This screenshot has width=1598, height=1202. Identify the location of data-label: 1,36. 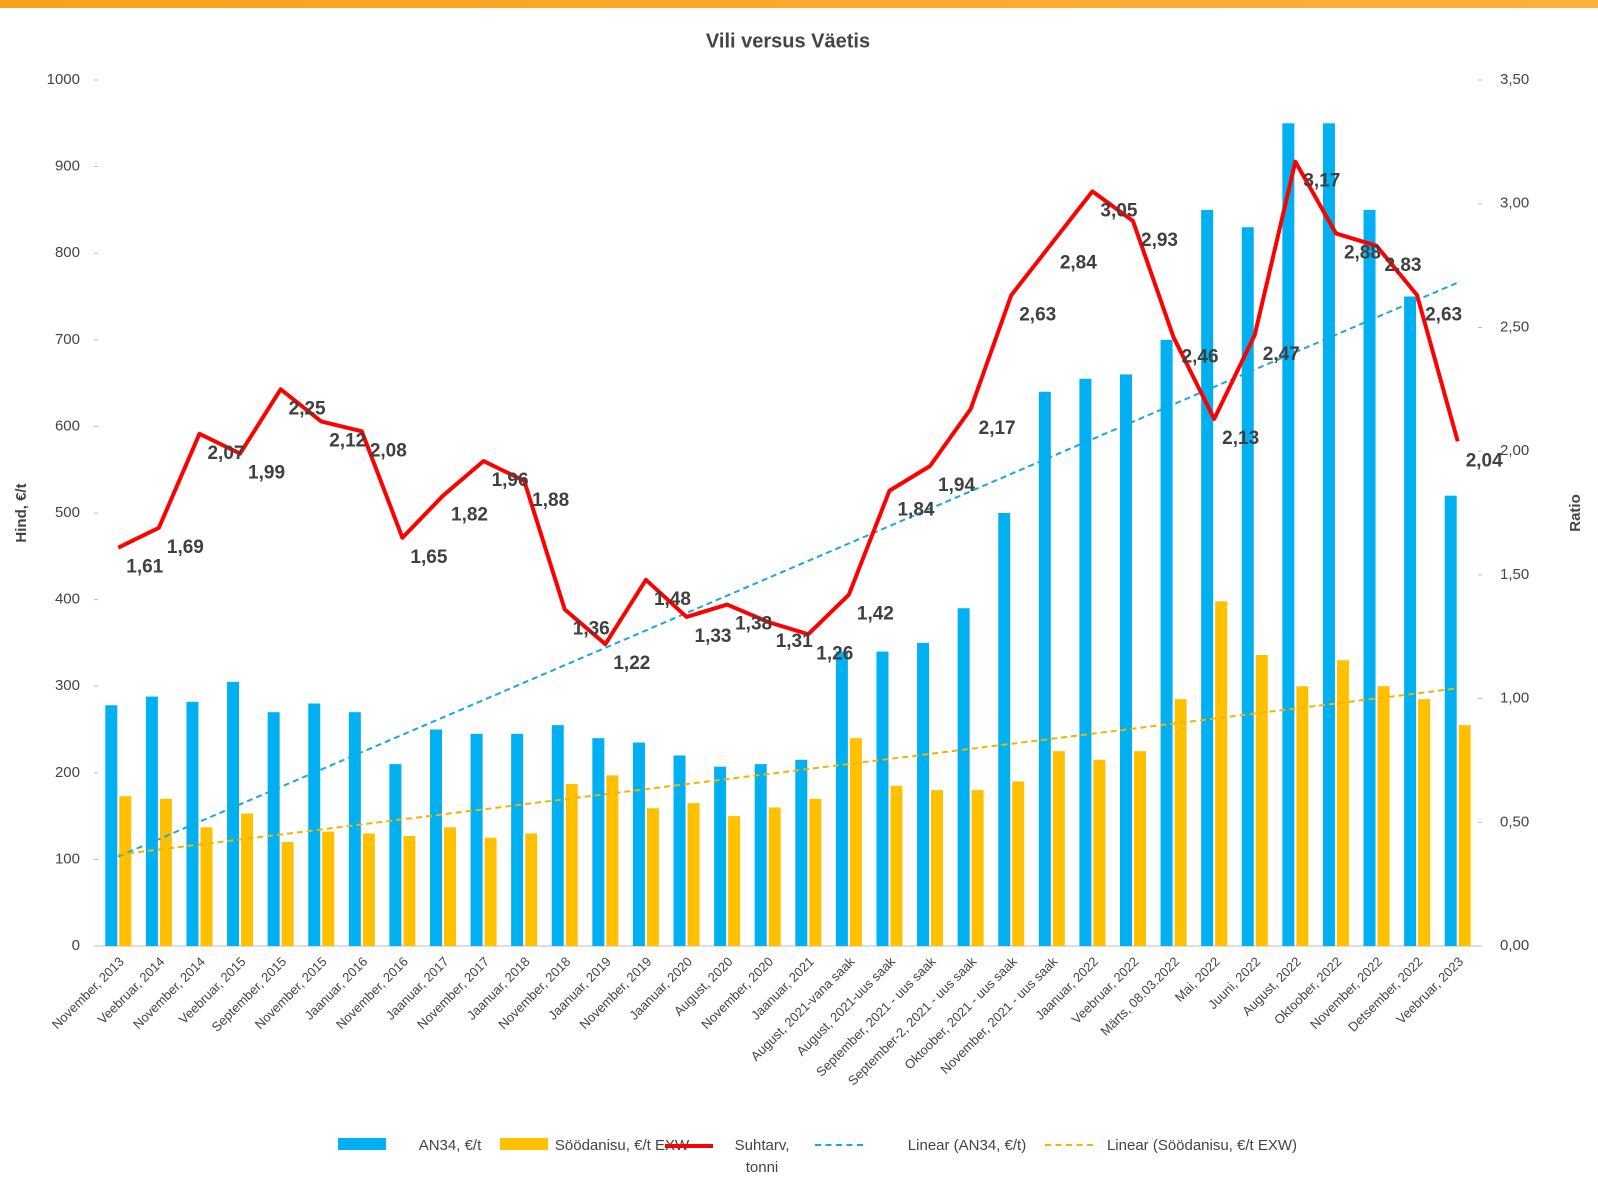
(591, 629).